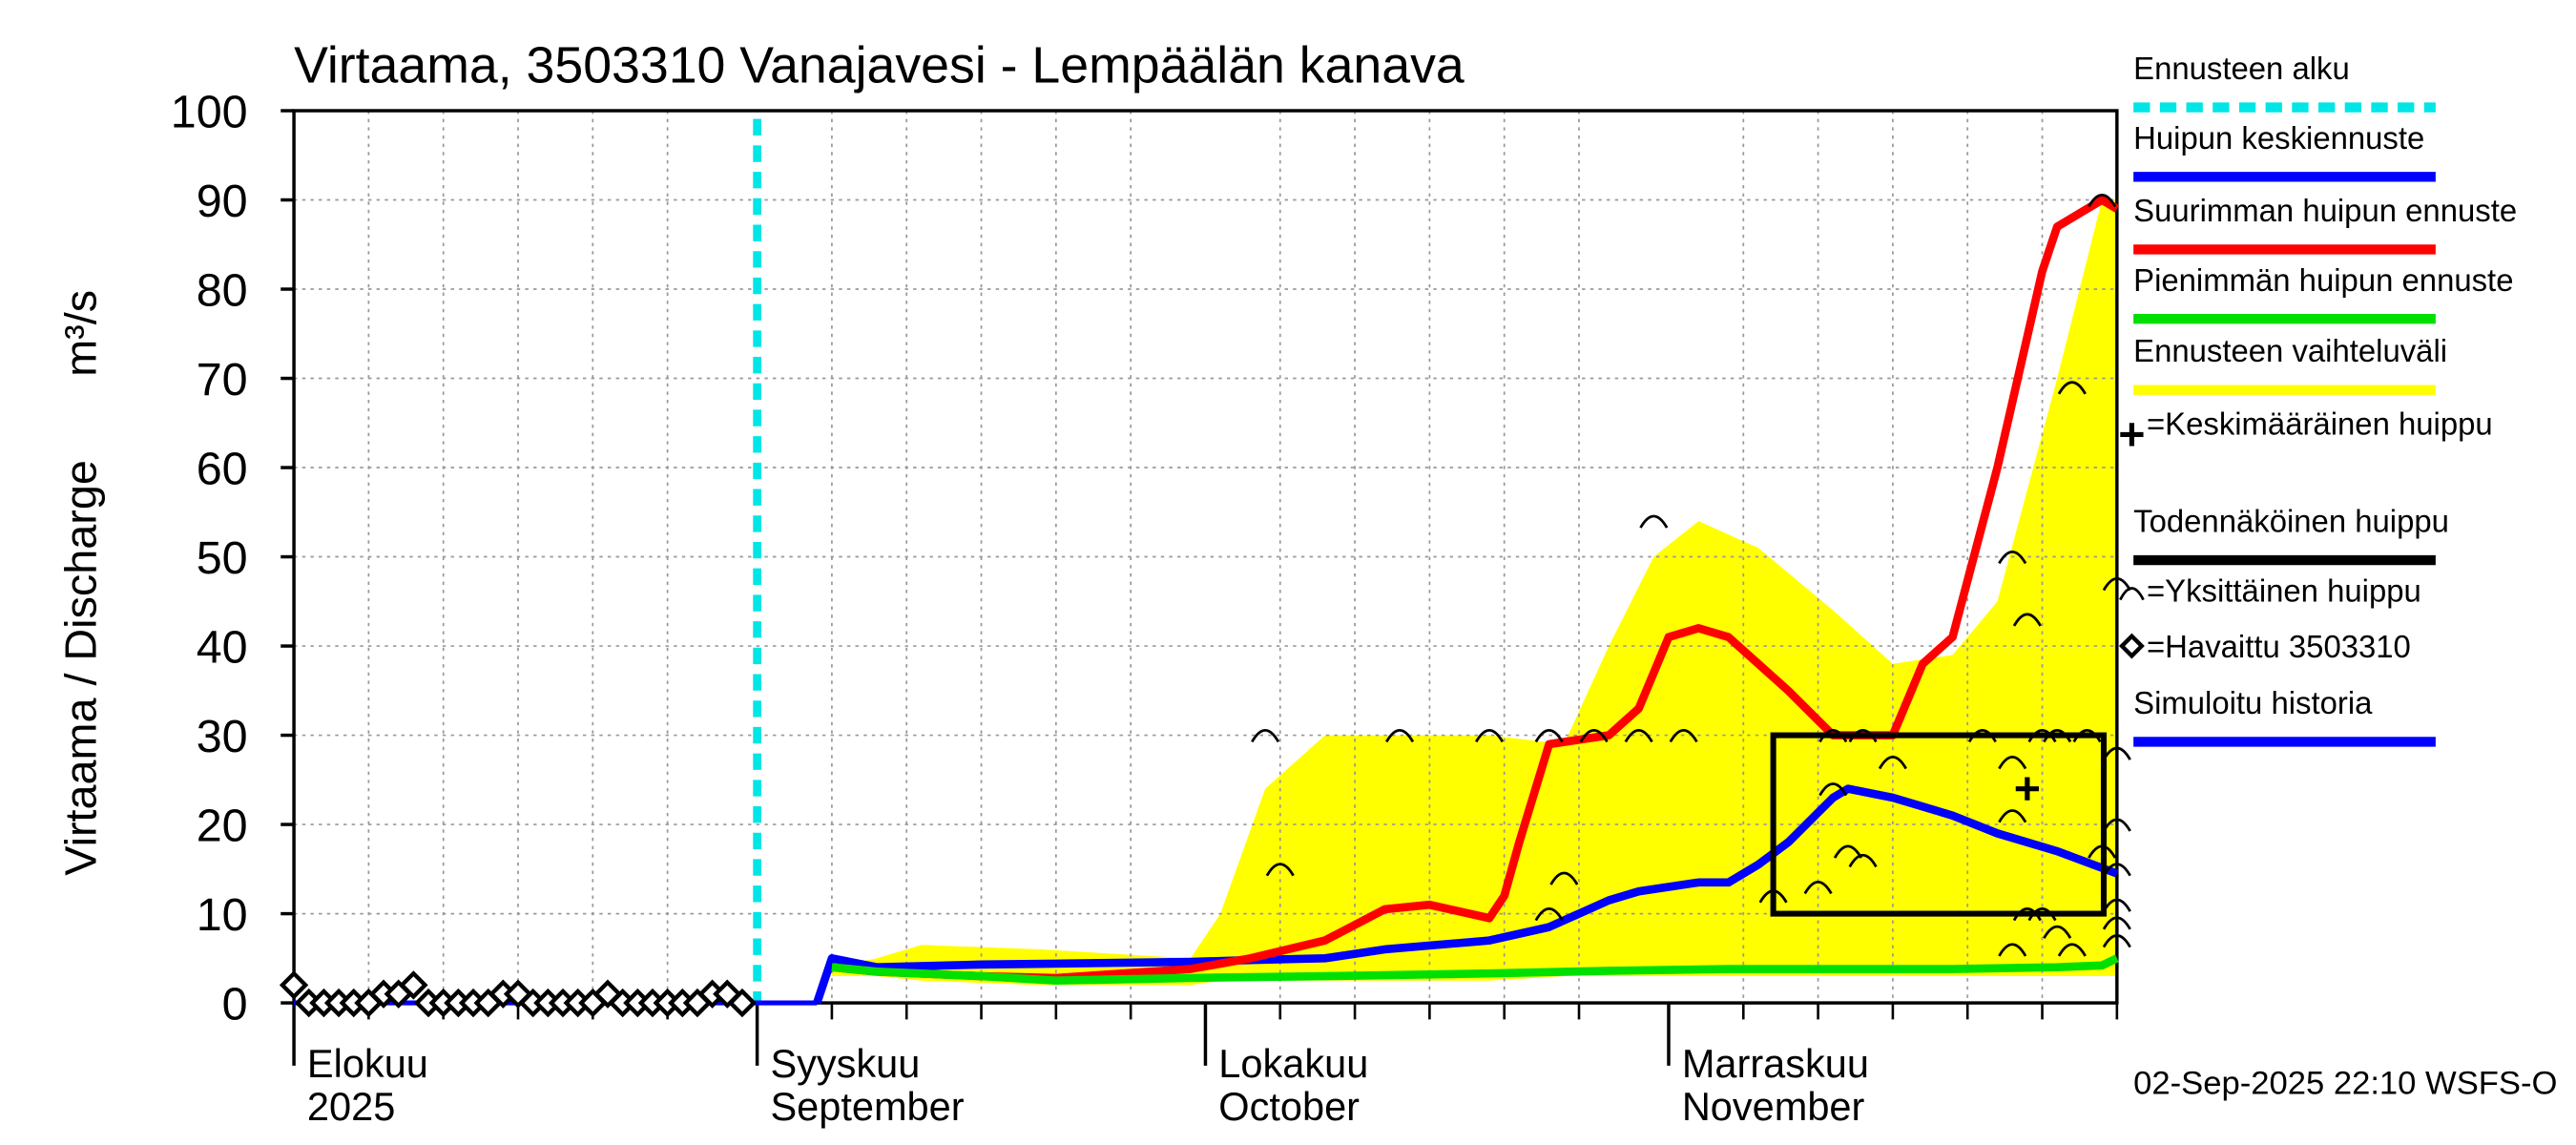 Image resolution: width=2576 pixels, height=1145 pixels. What do you see at coordinates (80, 334) in the screenshot?
I see `y-axis-unit: m³/s` at bounding box center [80, 334].